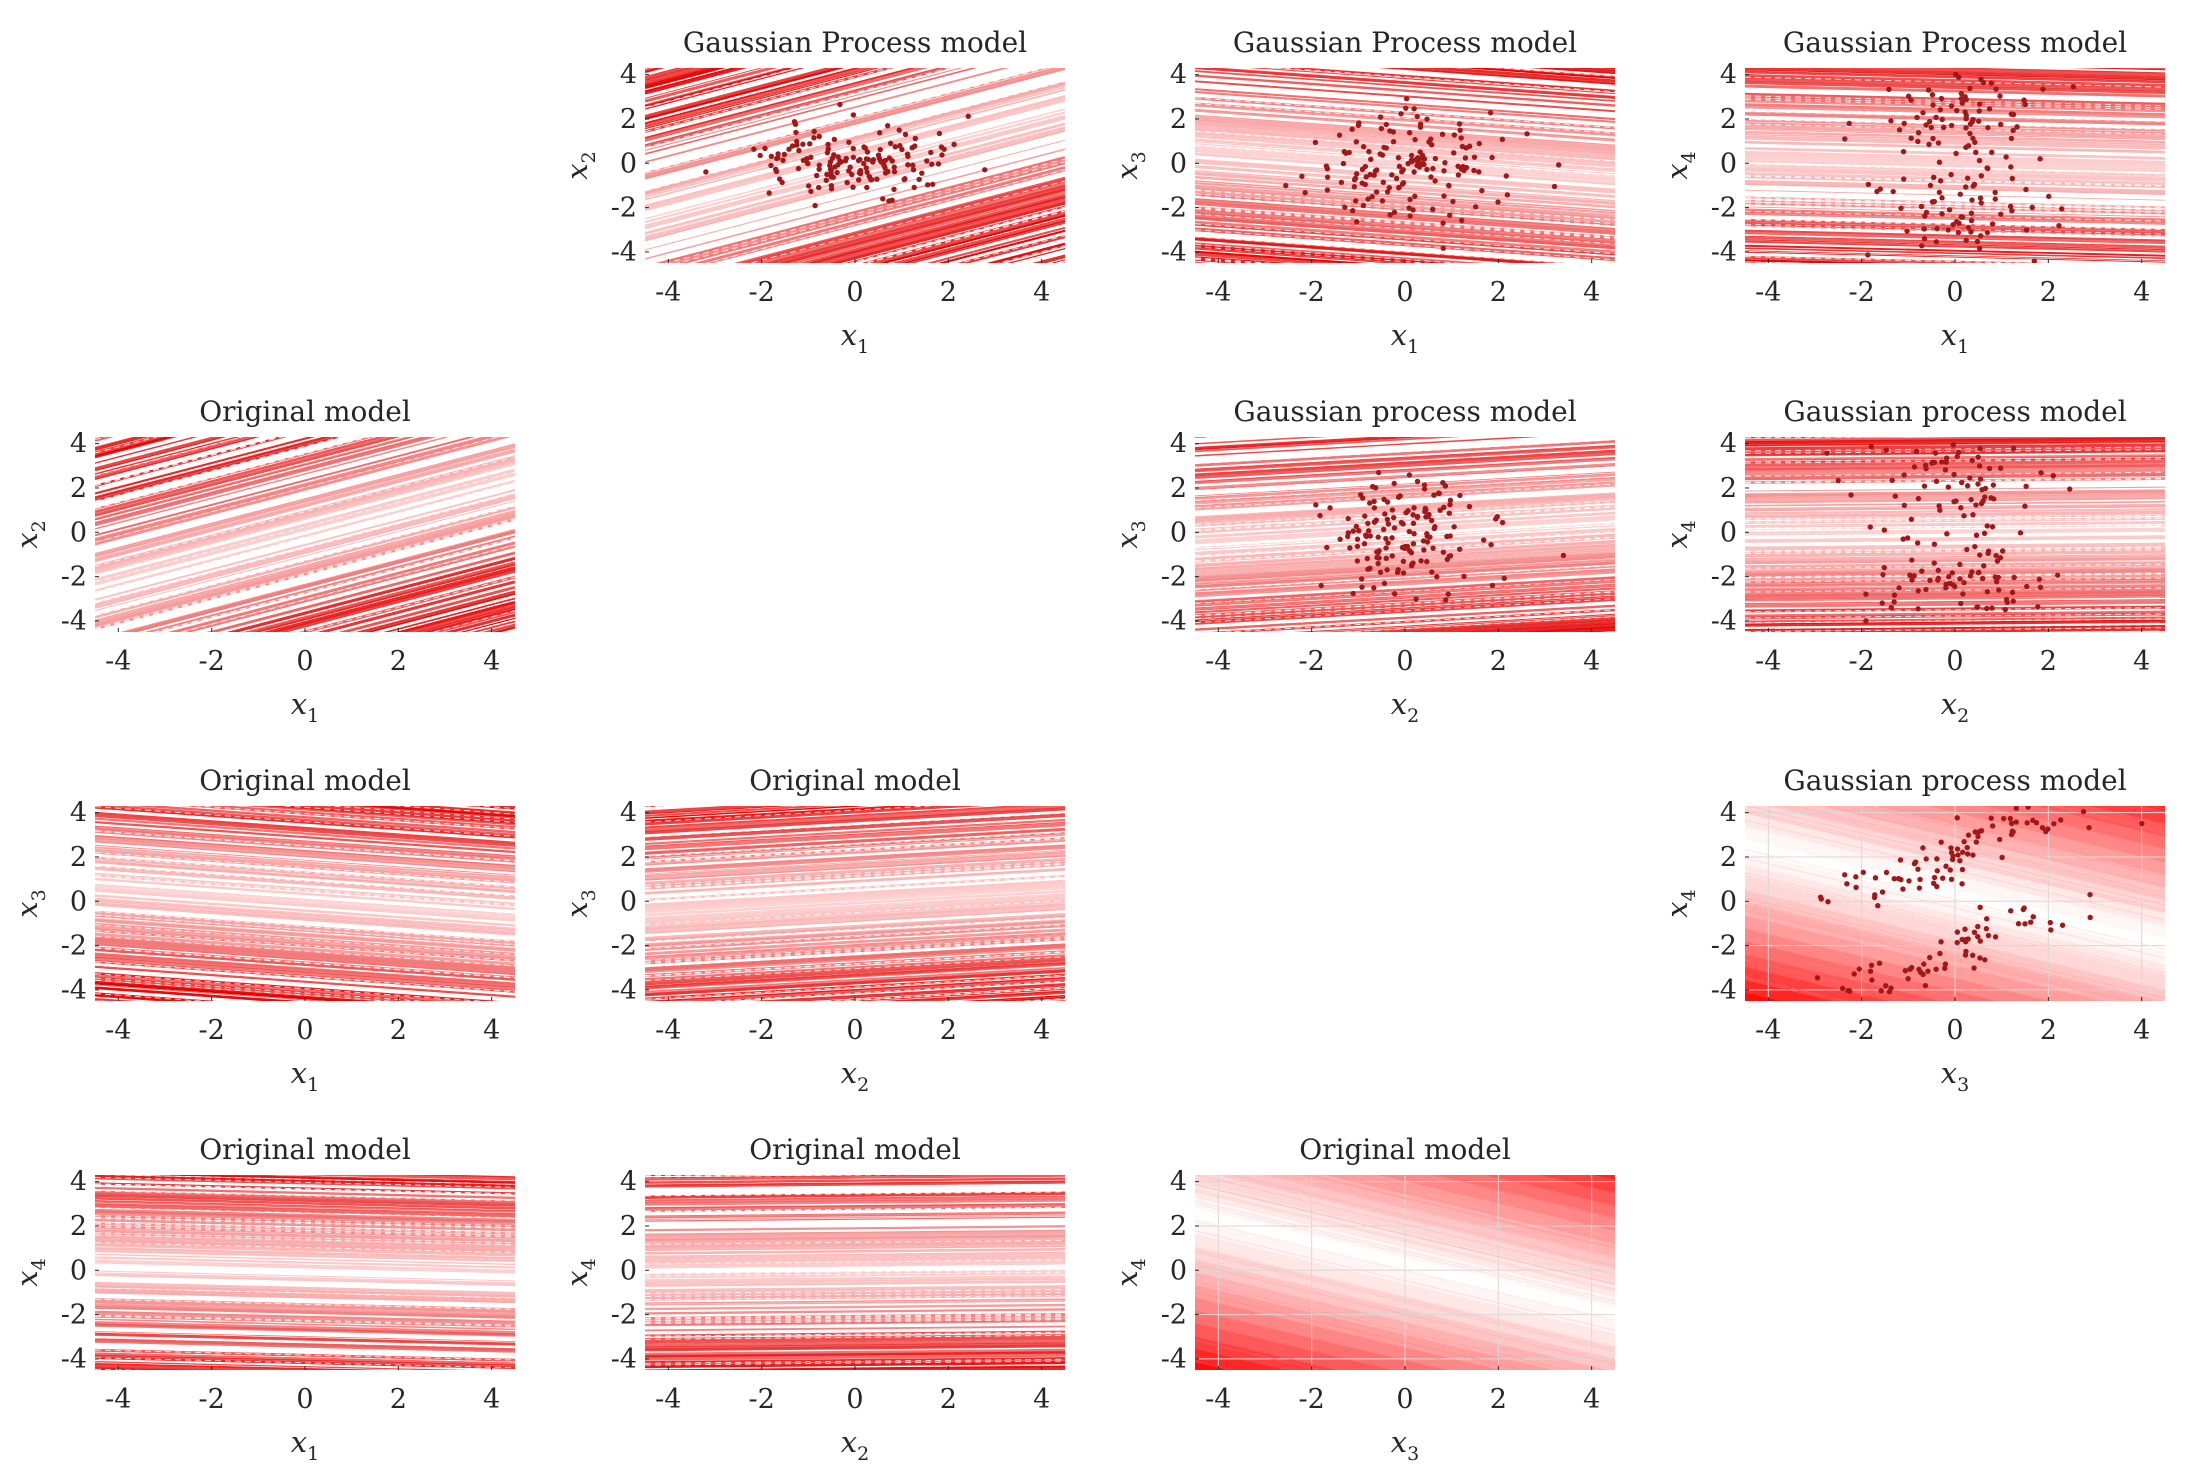 The width and height of the screenshot is (2200, 1467). What do you see at coordinates (1992, 847) in the screenshot?
I see `contour-band` at bounding box center [1992, 847].